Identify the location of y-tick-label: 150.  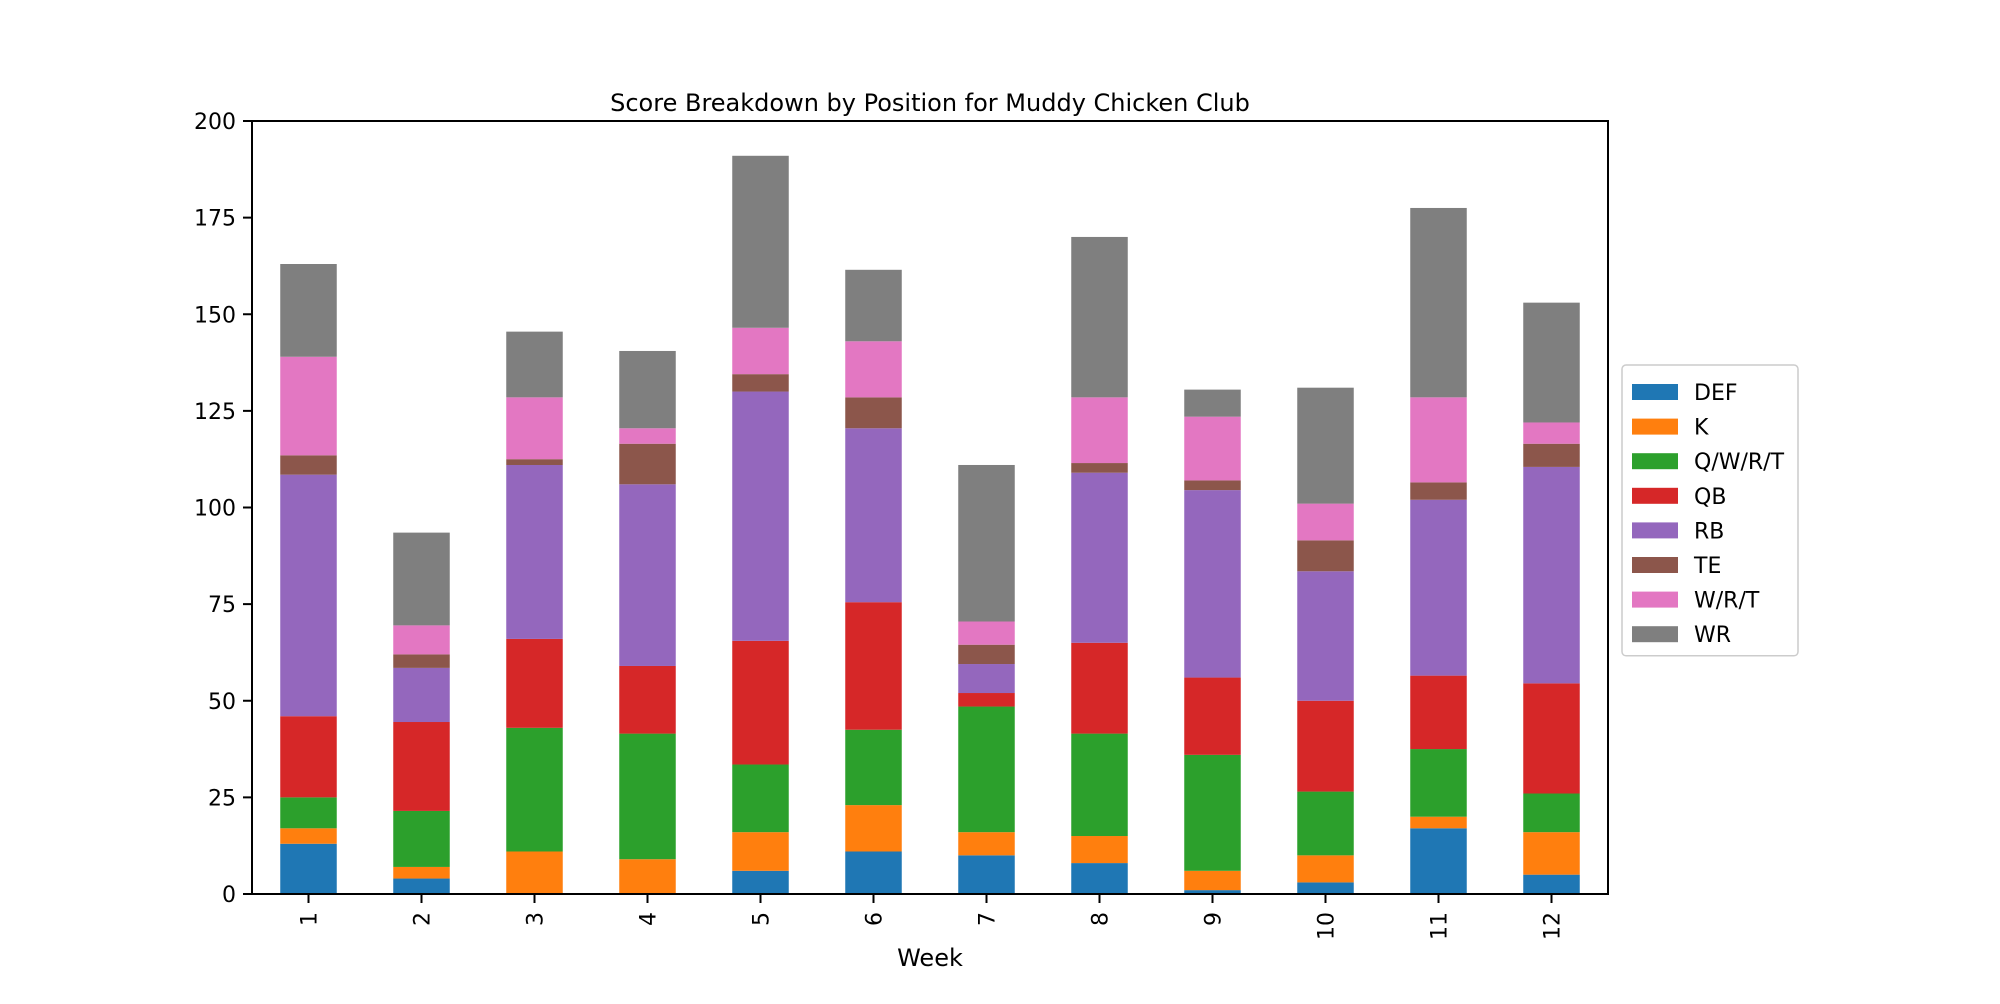
(215, 315).